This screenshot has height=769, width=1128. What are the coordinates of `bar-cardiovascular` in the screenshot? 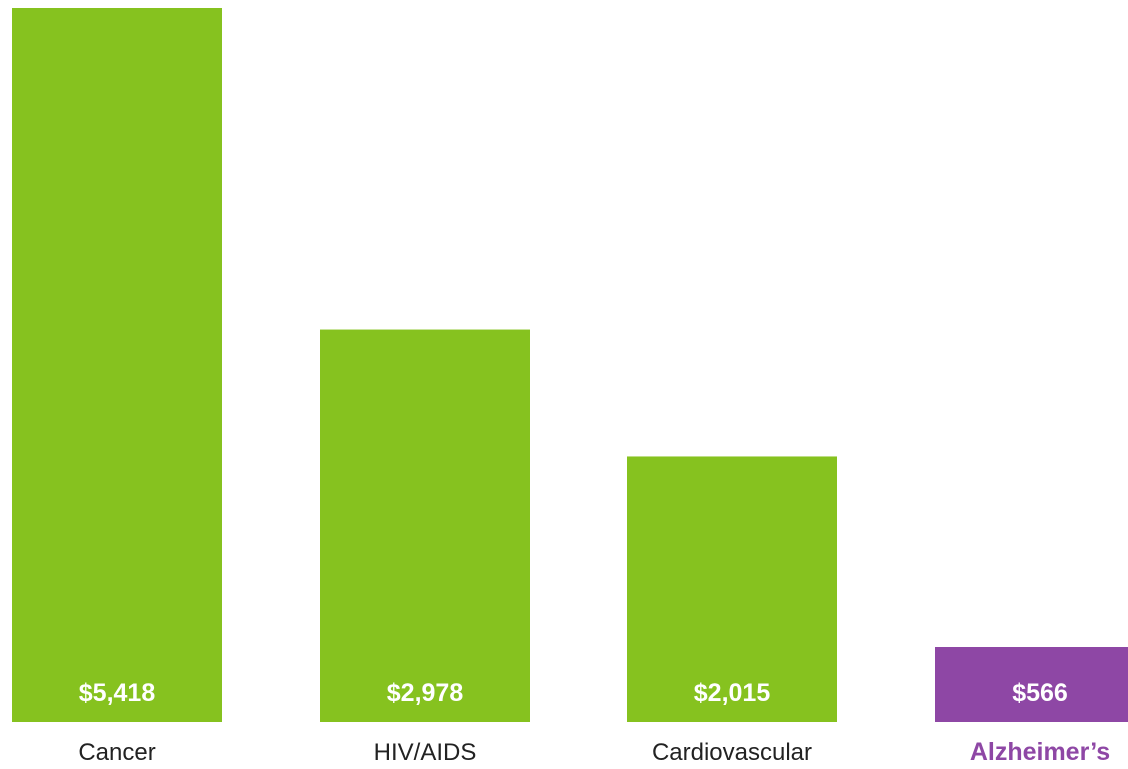 It's located at (732, 589).